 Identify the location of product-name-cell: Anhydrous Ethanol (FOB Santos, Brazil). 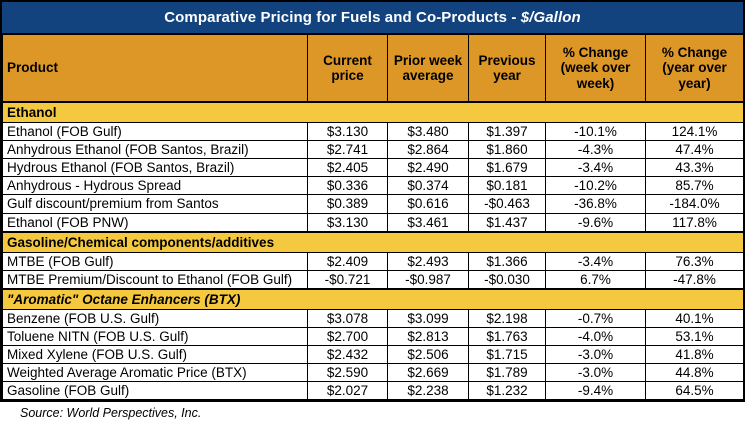
(155, 150).